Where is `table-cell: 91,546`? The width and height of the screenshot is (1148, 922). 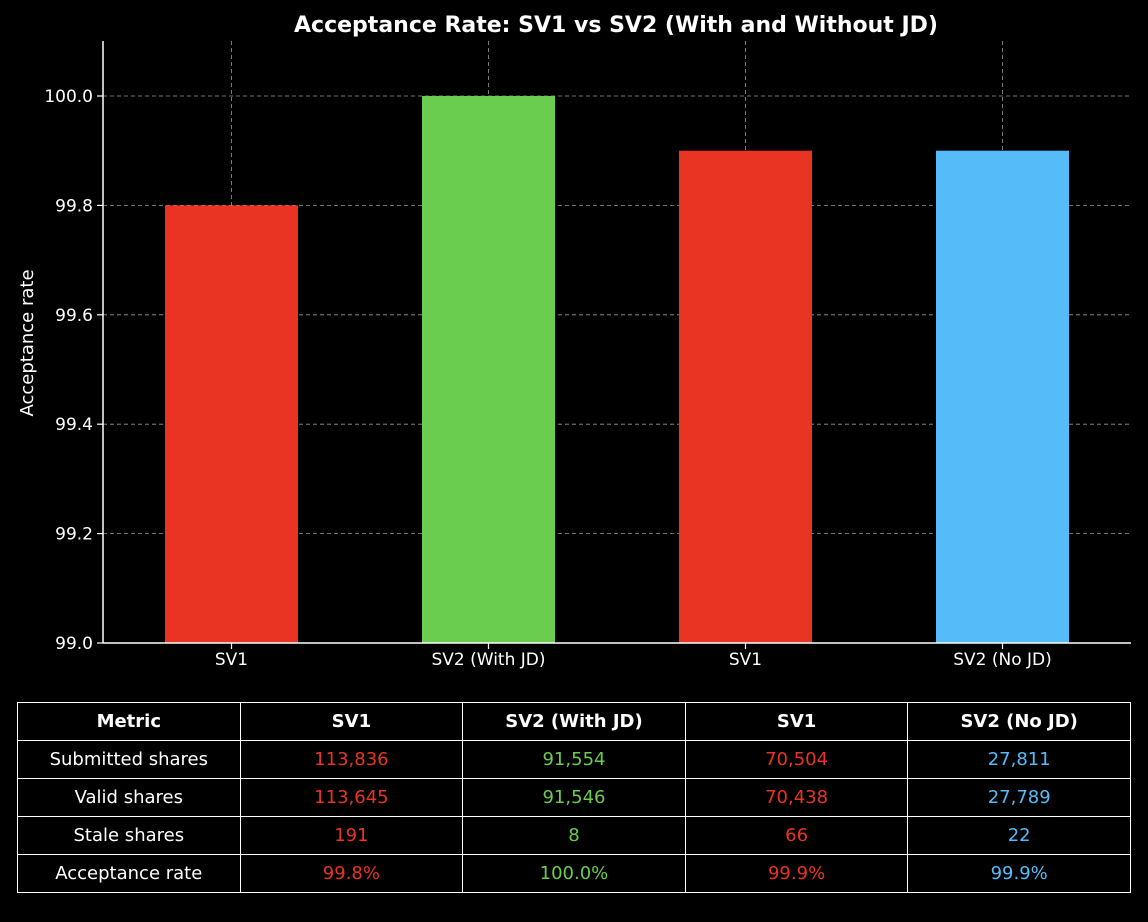
table-cell: 91,546 is located at coordinates (574, 797).